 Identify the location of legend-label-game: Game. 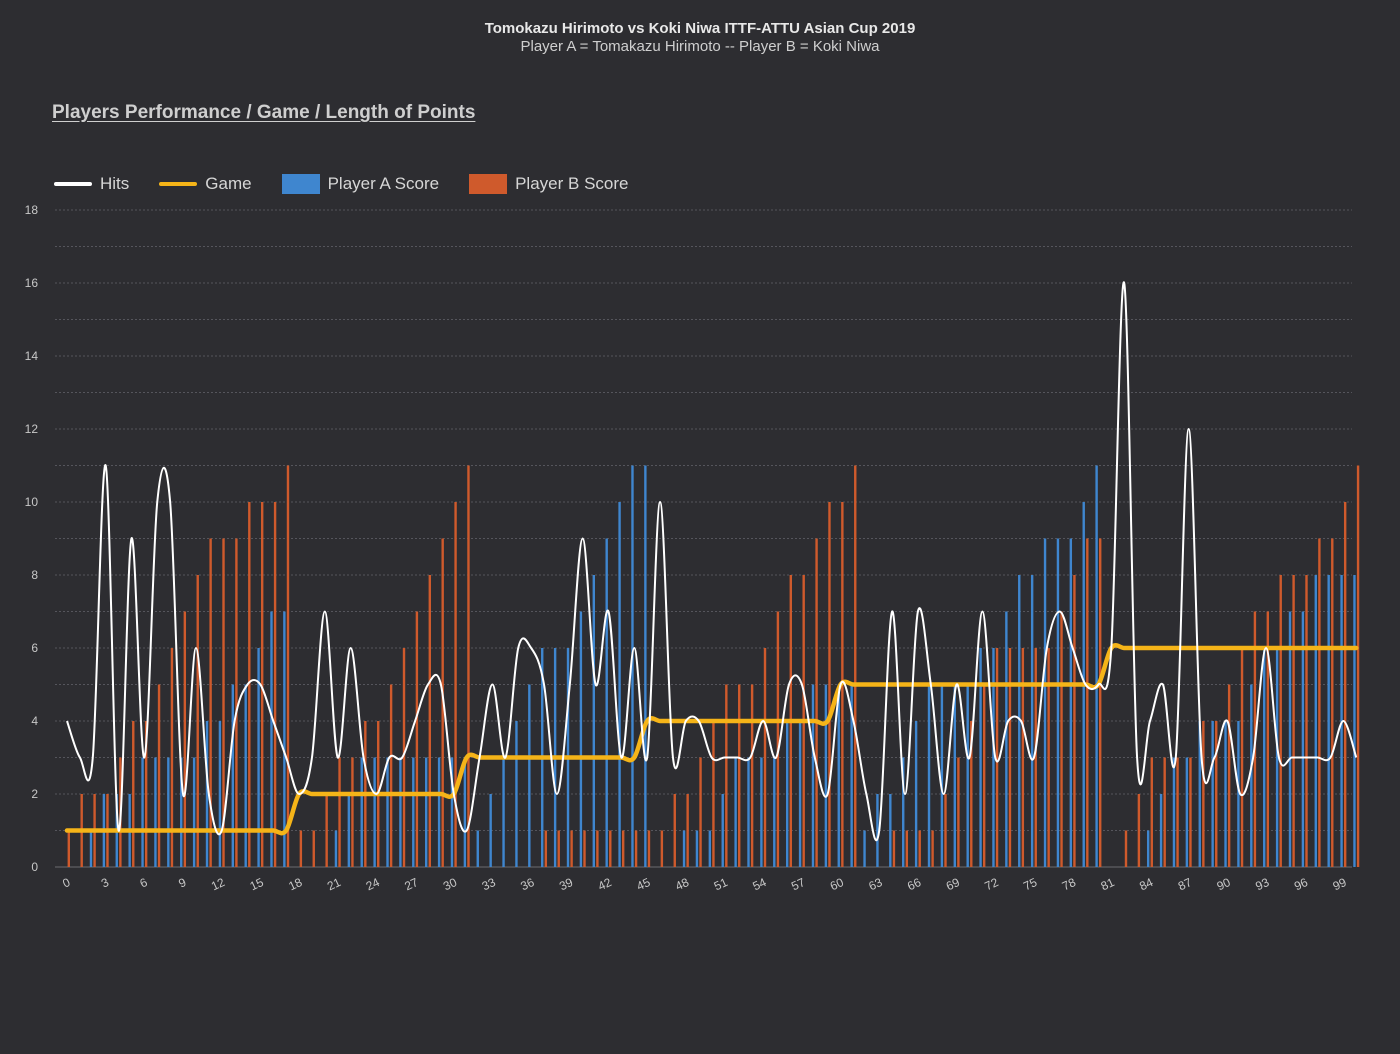
(228, 183).